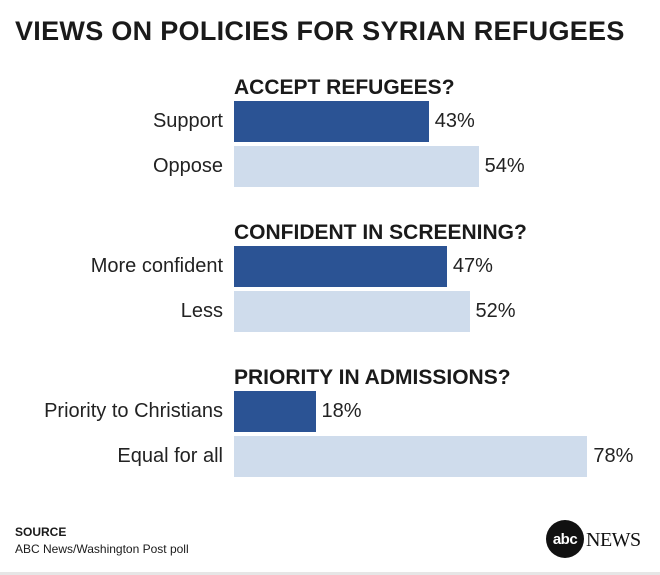  Describe the element at coordinates (565, 539) in the screenshot. I see `abc-logo-mark: abc` at that location.